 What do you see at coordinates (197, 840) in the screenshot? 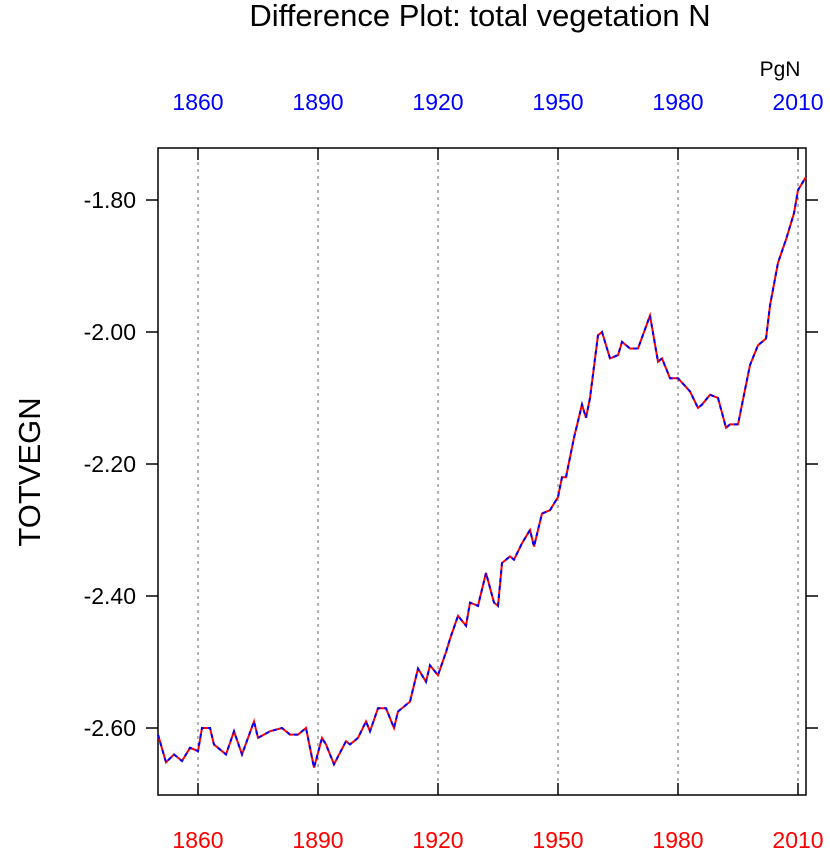
I see `x-tick-label: 1860` at bounding box center [197, 840].